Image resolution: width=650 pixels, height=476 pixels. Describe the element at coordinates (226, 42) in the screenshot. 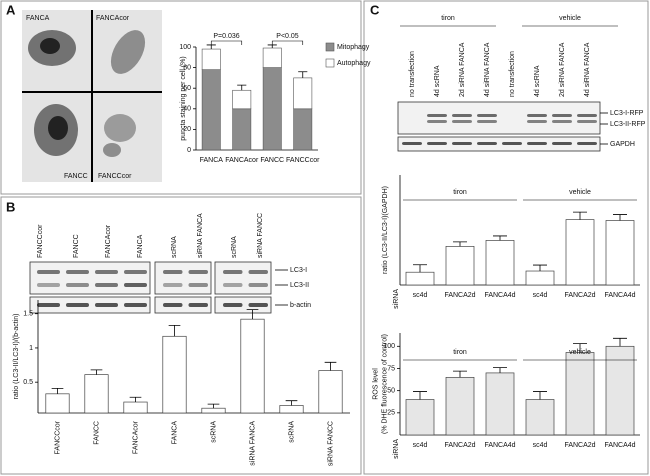

I see `bracket` at that location.